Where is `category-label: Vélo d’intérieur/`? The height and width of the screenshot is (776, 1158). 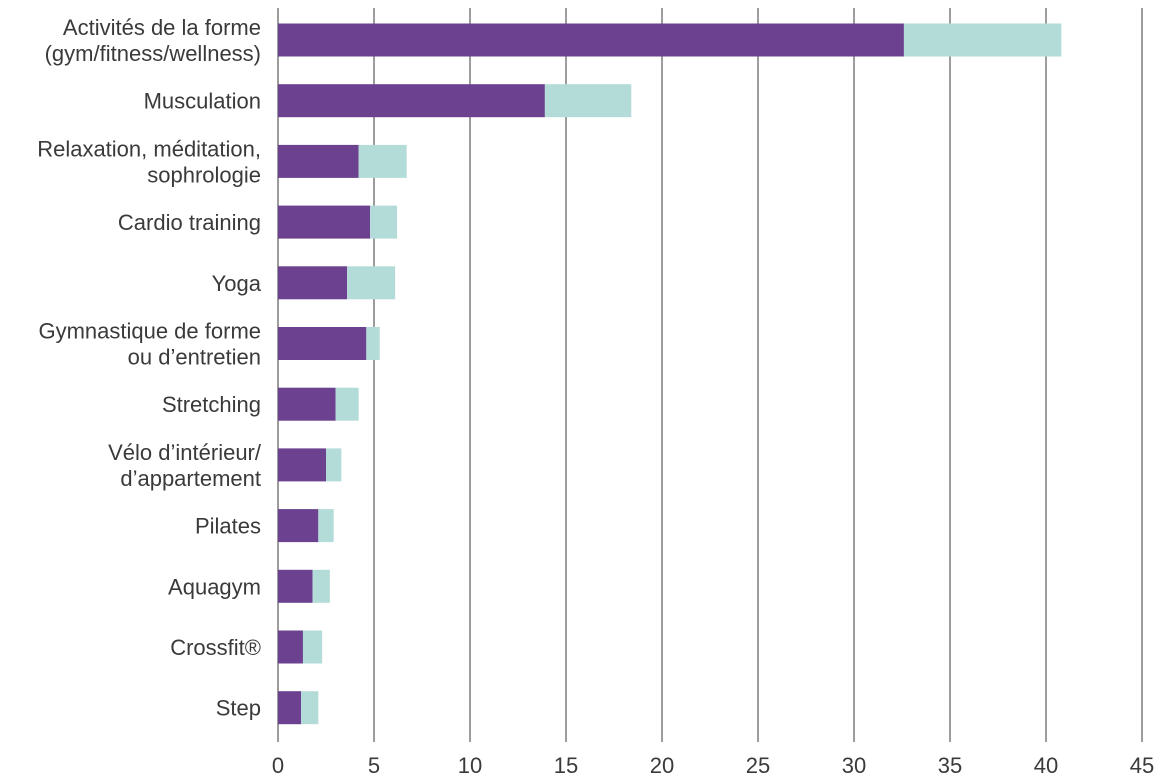 category-label: Vélo d’intérieur/ is located at coordinates (185, 452).